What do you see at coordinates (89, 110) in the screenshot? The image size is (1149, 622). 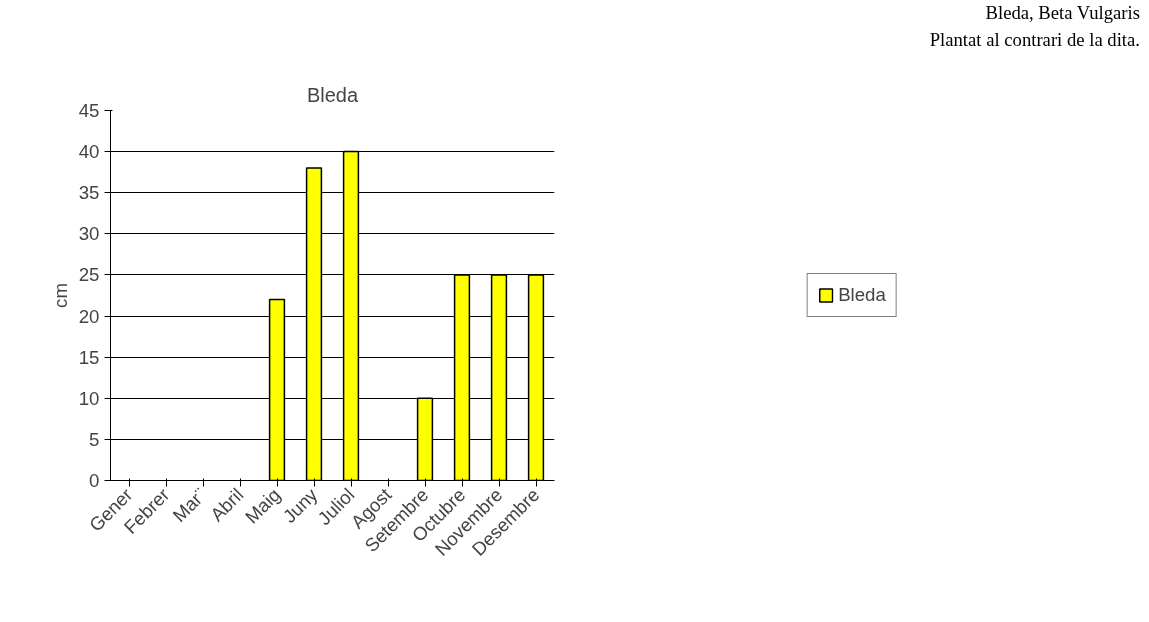 I see `y-tick-label: 45` at bounding box center [89, 110].